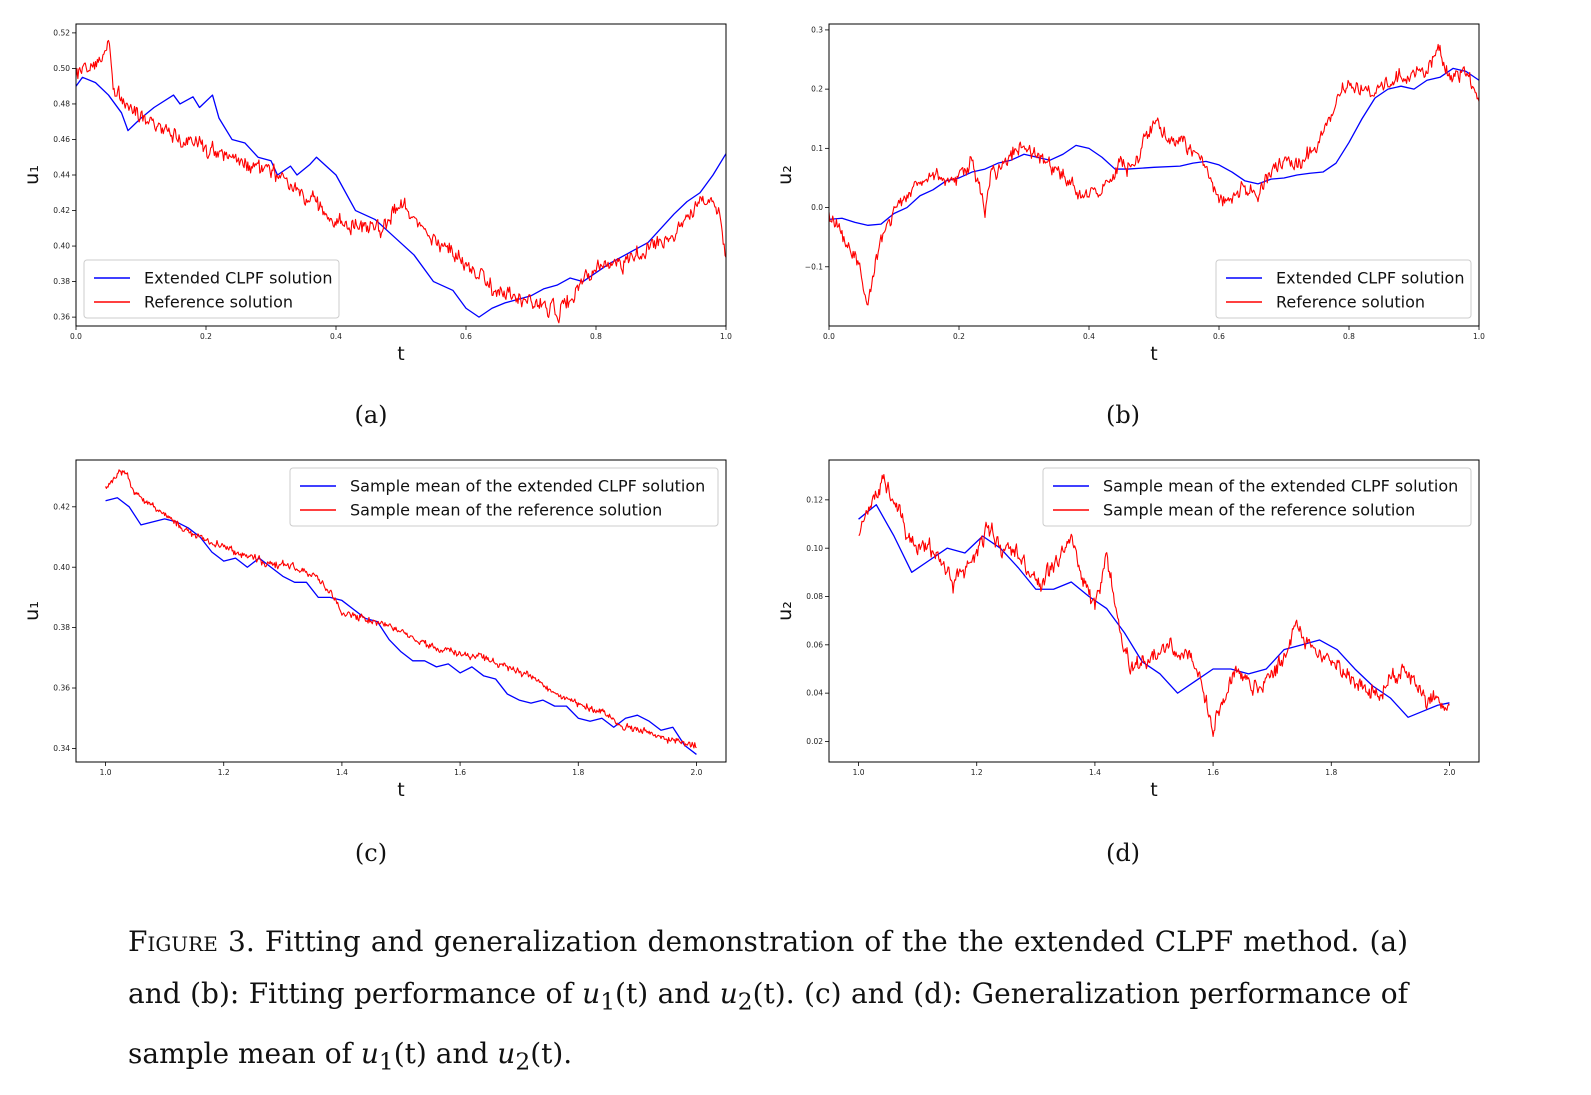 Image resolution: width=1591 pixels, height=1095 pixels. I want to click on y-tick-label: 0.3, so click(817, 30).